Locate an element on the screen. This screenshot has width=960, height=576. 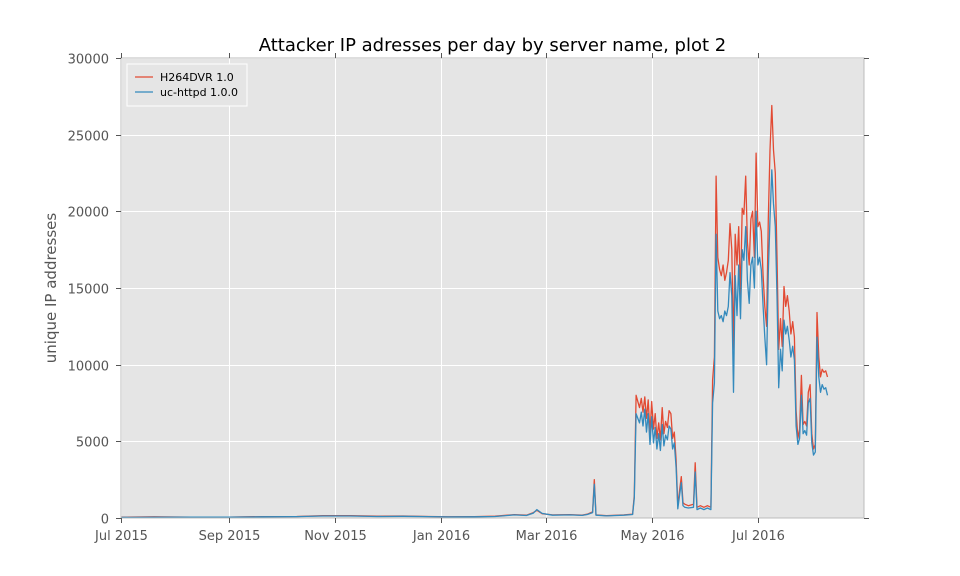
legend: H264DVR 1.0 uc-httpd 1.0.0 is located at coordinates (187, 85).